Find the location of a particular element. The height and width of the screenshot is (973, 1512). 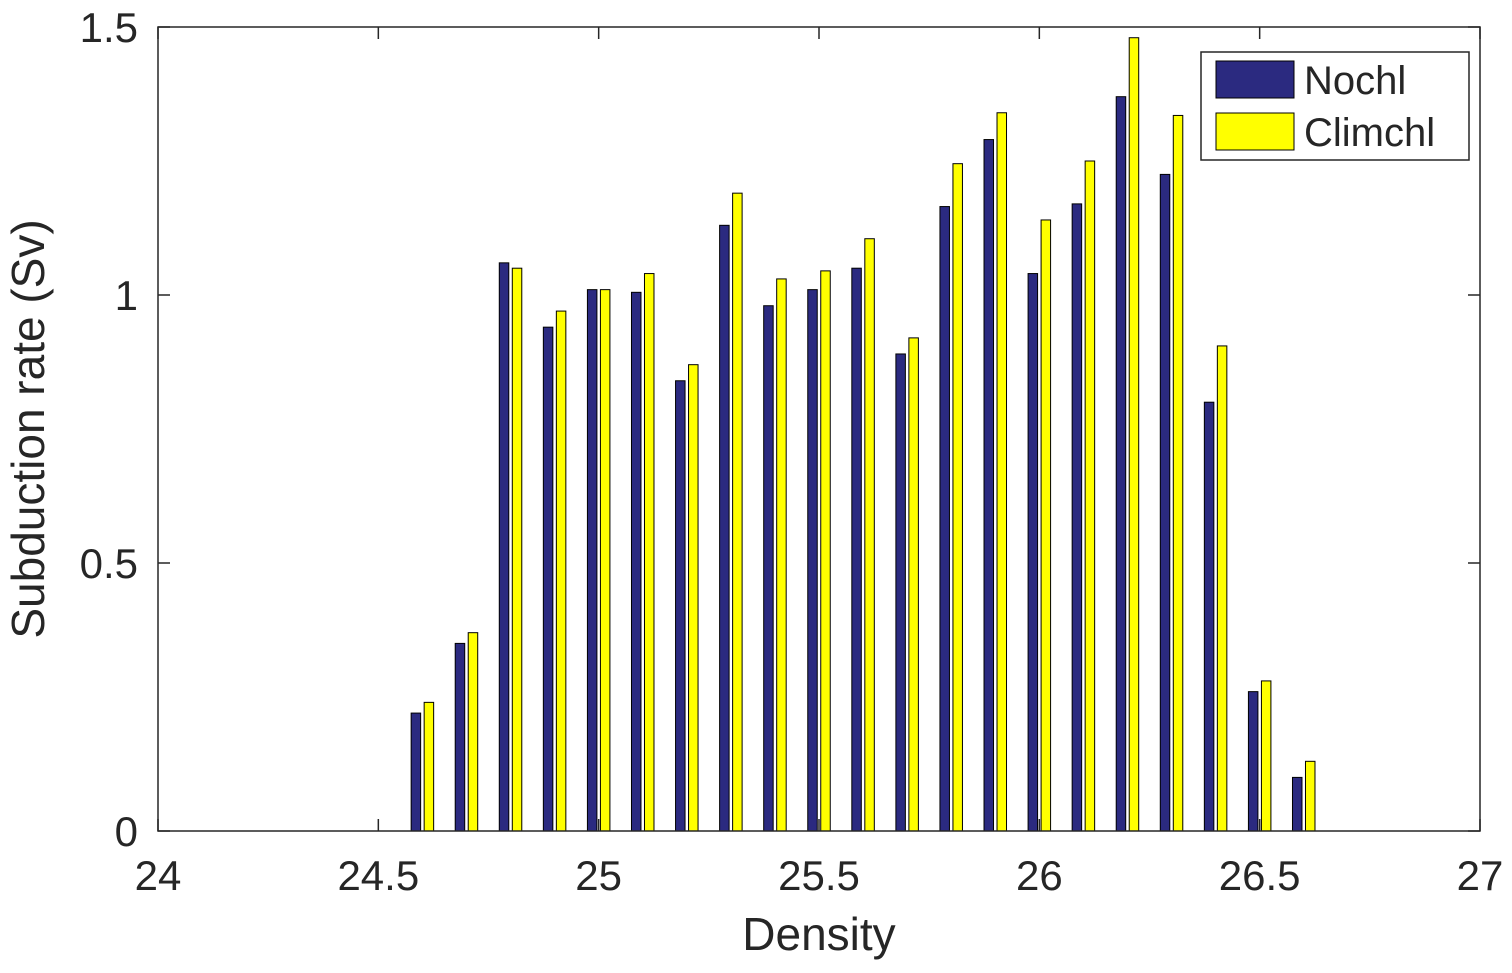

bar-nochl-26.4 is located at coordinates (1209, 616).